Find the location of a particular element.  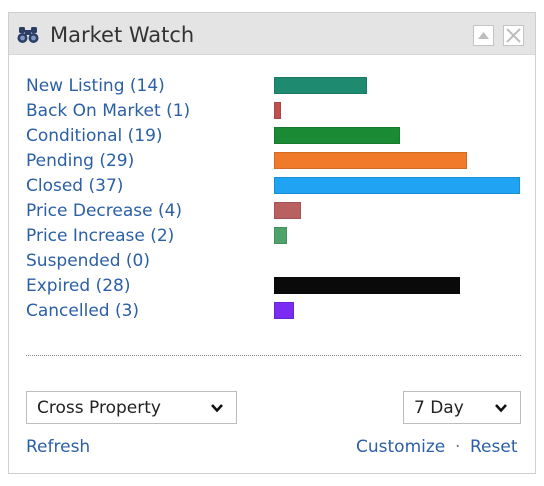

widget-header: Market Watch is located at coordinates (272, 34).